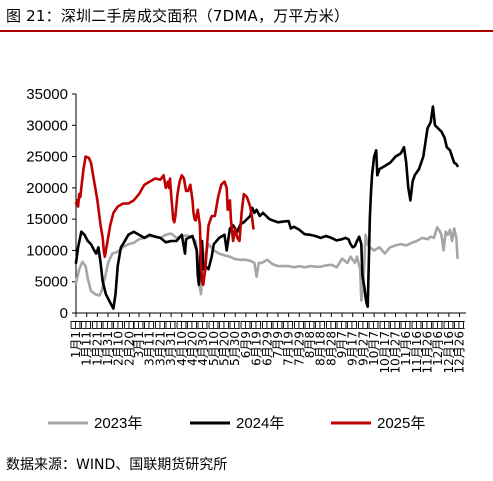 Image resolution: width=493 pixels, height=481 pixels. What do you see at coordinates (76, 338) in the screenshot?
I see `x-tick-label: 1月1日` at bounding box center [76, 338].